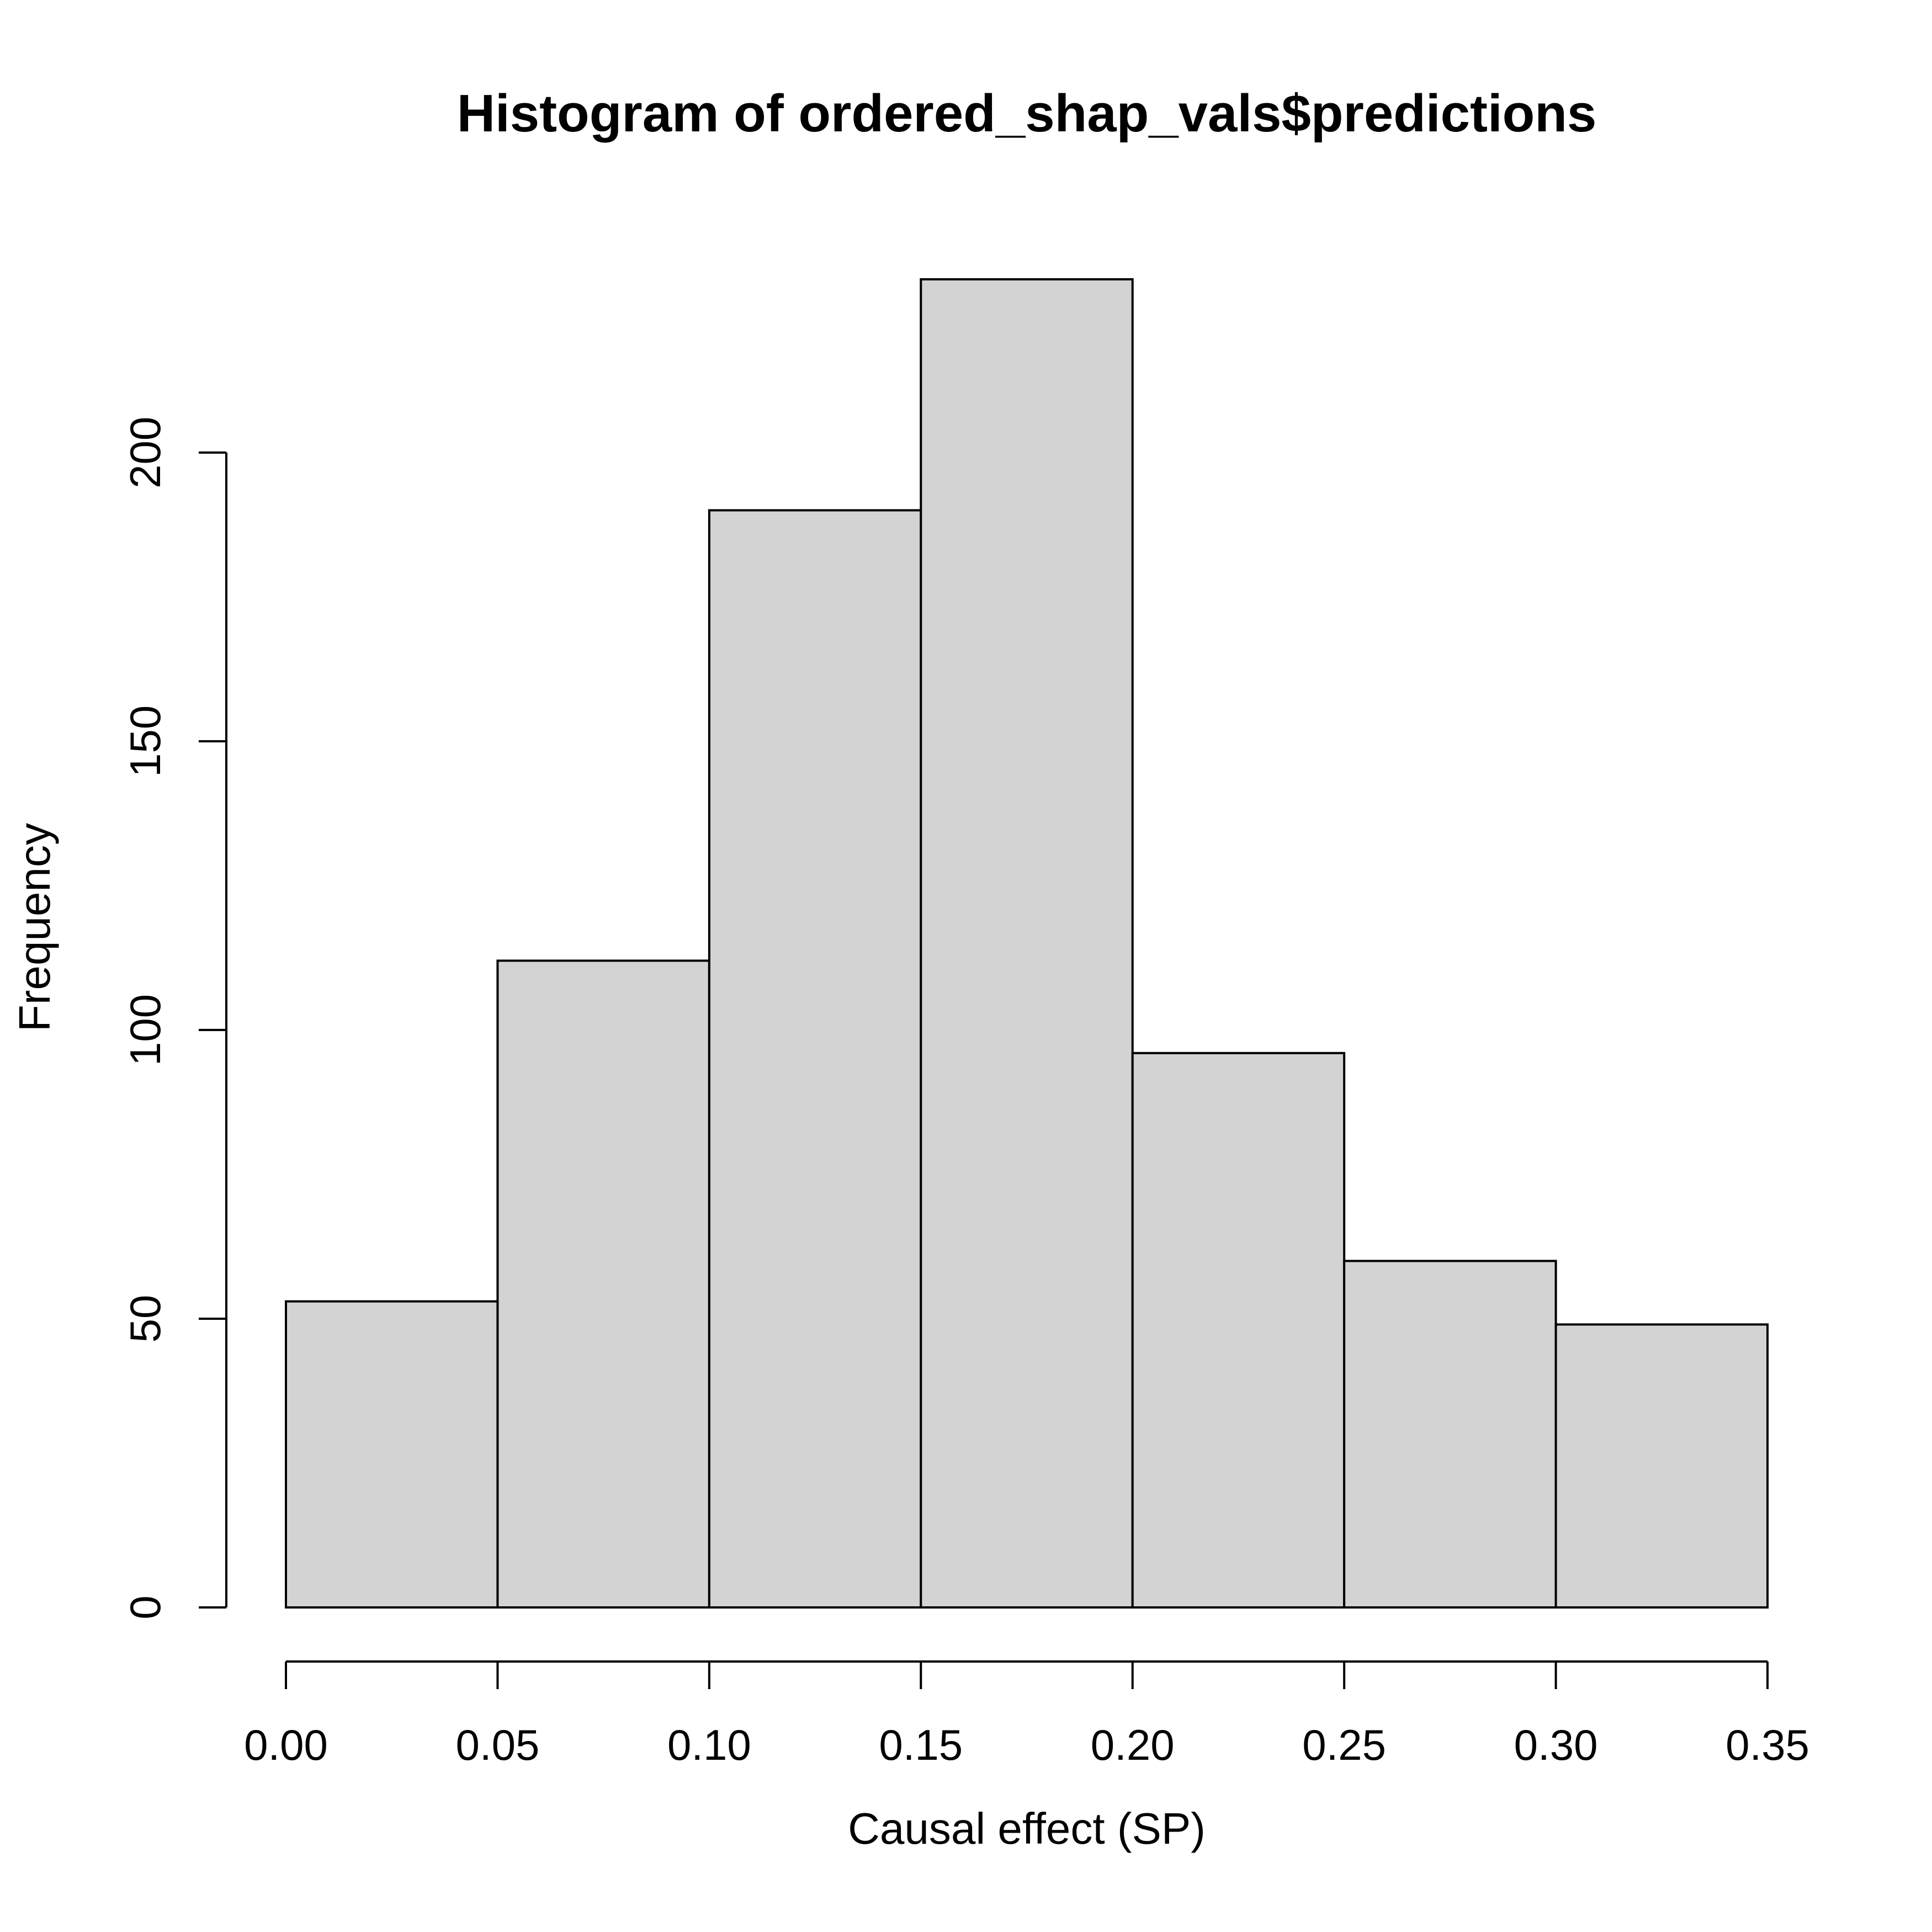  Describe the element at coordinates (1556, 1745) in the screenshot. I see `x-tick-label: 0.30` at that location.